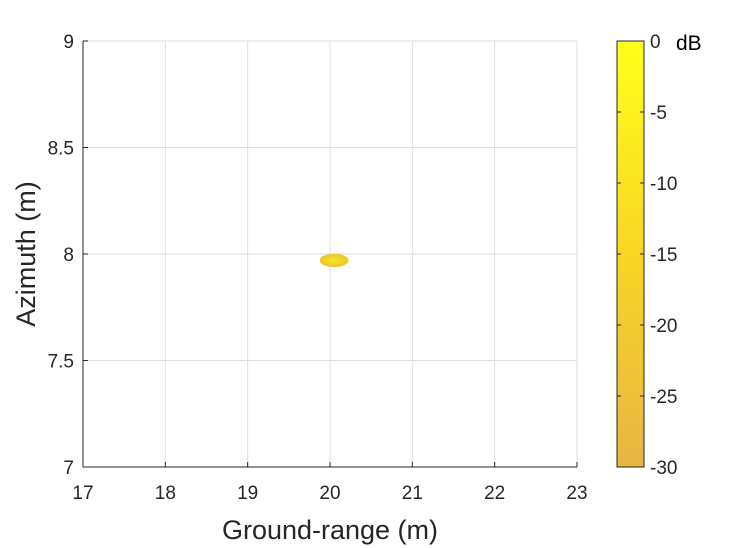 The image size is (731, 548). What do you see at coordinates (689, 43) in the screenshot?
I see `colorbar-unit: dB` at bounding box center [689, 43].